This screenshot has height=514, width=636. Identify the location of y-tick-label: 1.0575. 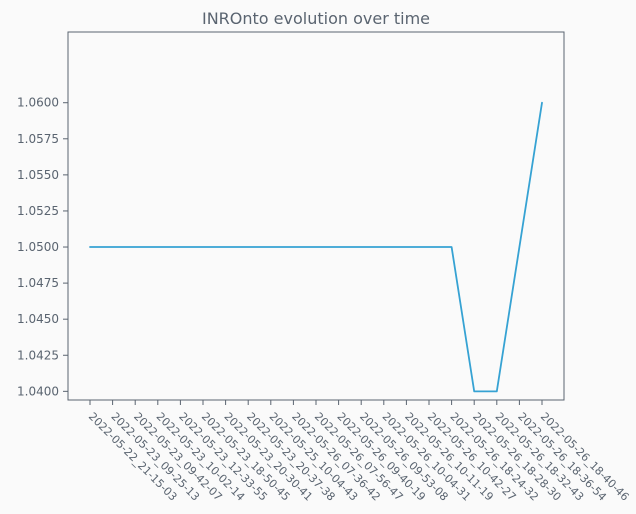
(38, 139).